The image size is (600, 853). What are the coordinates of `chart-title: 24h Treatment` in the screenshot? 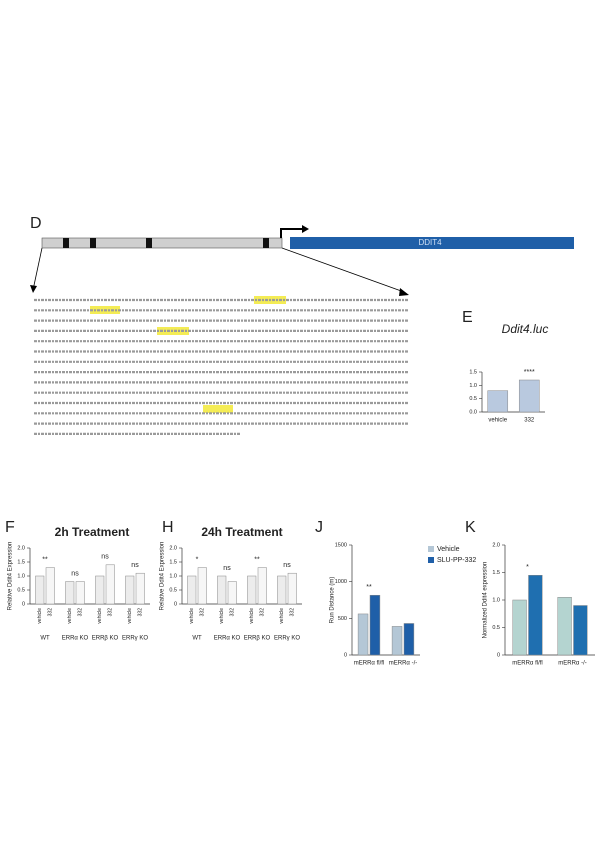 It's located at (241, 532).